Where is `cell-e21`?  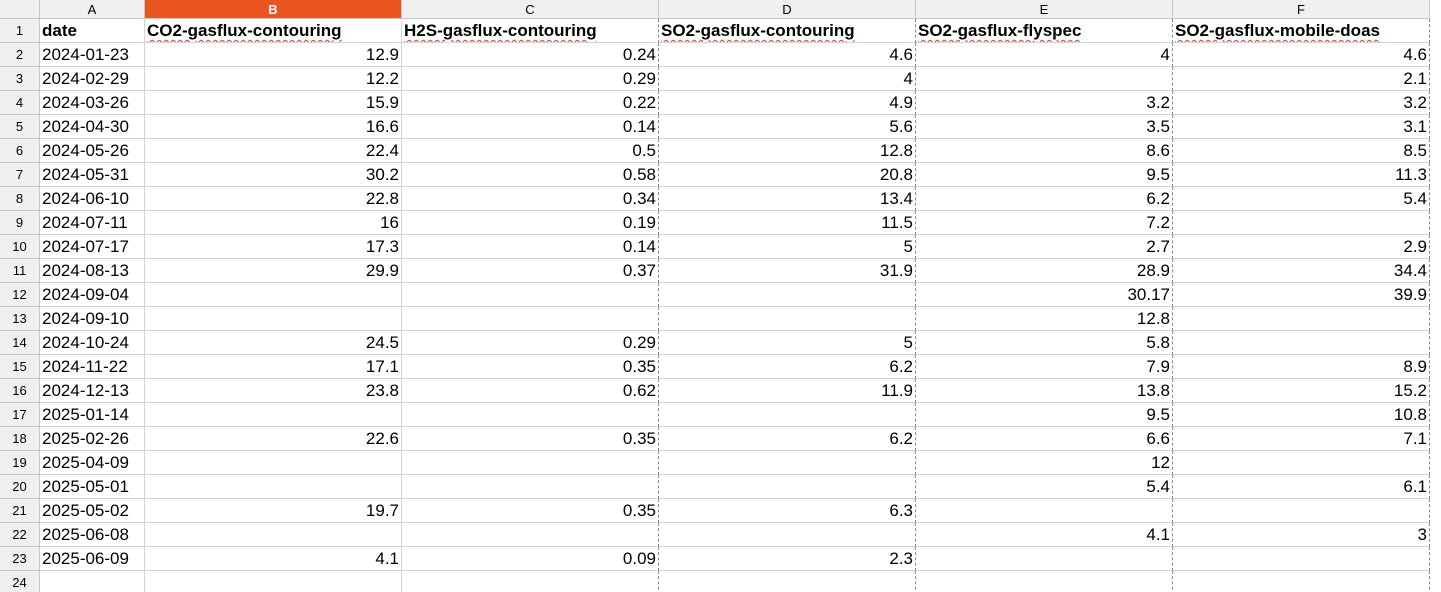 cell-e21 is located at coordinates (1044, 511).